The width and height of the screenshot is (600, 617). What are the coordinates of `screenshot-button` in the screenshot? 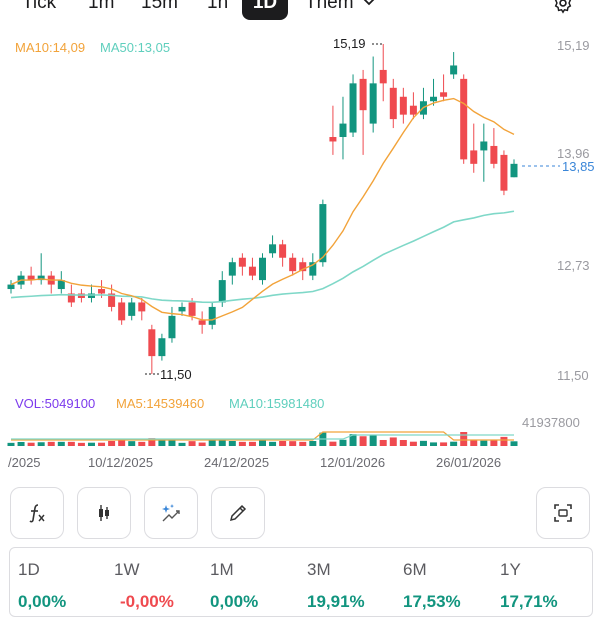 It's located at (563, 513).